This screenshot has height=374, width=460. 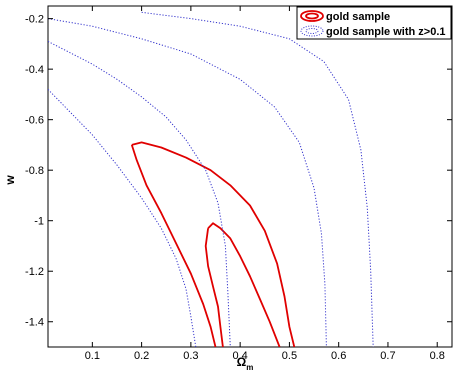 What do you see at coordinates (141, 356) in the screenshot?
I see `x-tick-label: 0.2` at bounding box center [141, 356].